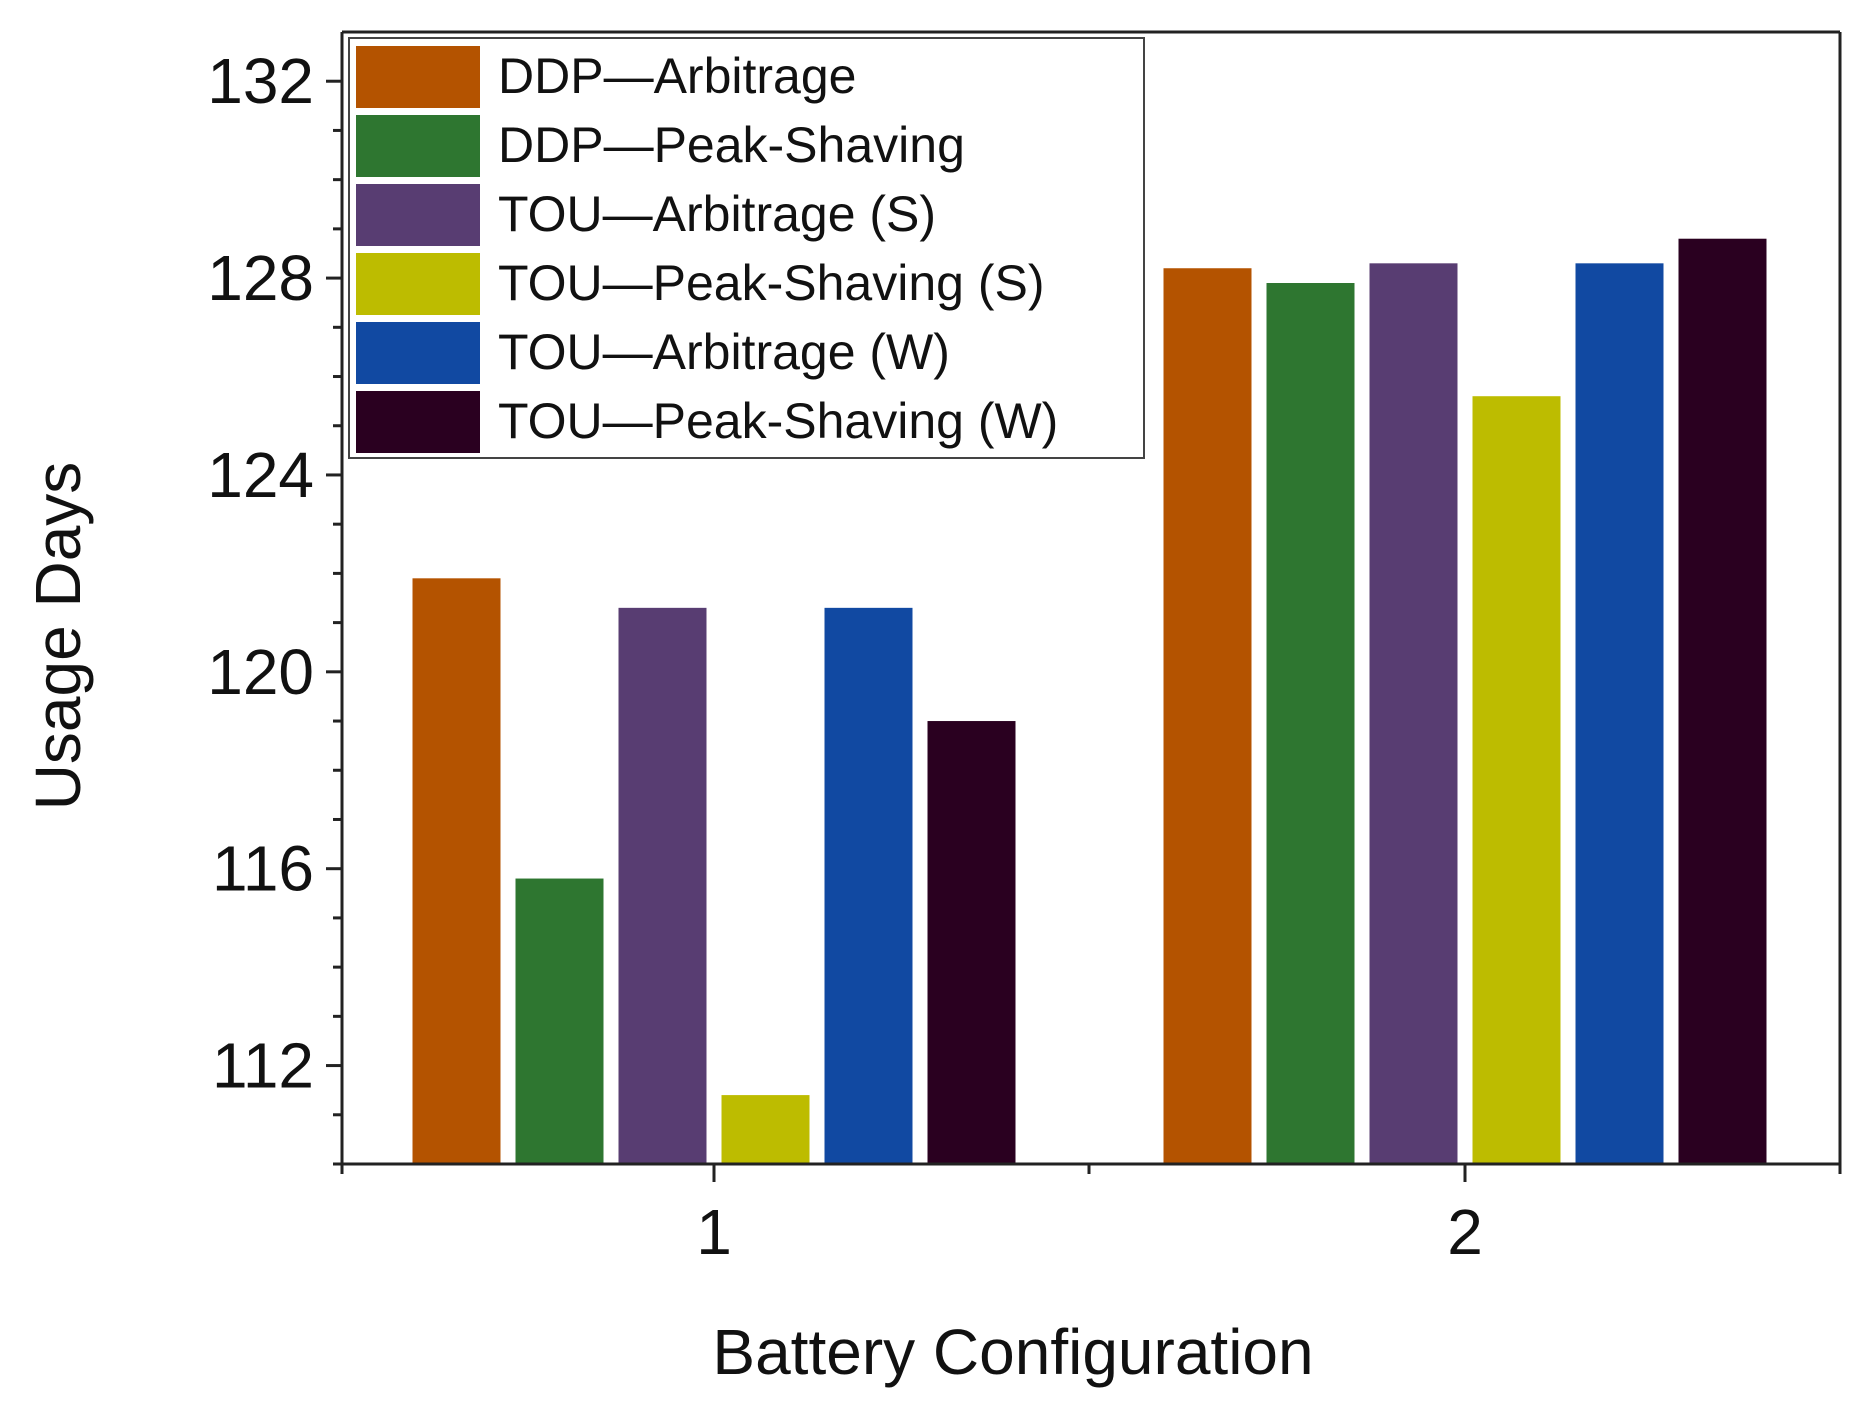 Image resolution: width=1860 pixels, height=1417 pixels. Describe the element at coordinates (260, 672) in the screenshot. I see `y-tick-label: 120` at that location.